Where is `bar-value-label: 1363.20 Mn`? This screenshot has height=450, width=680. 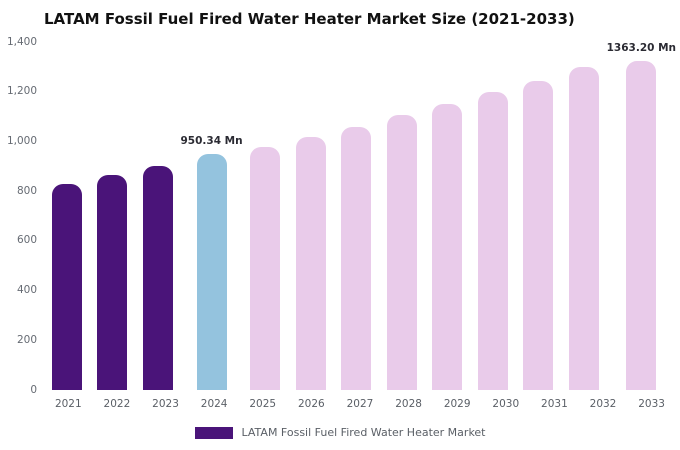 bar-value-label: 1363.20 Mn is located at coordinates (641, 48).